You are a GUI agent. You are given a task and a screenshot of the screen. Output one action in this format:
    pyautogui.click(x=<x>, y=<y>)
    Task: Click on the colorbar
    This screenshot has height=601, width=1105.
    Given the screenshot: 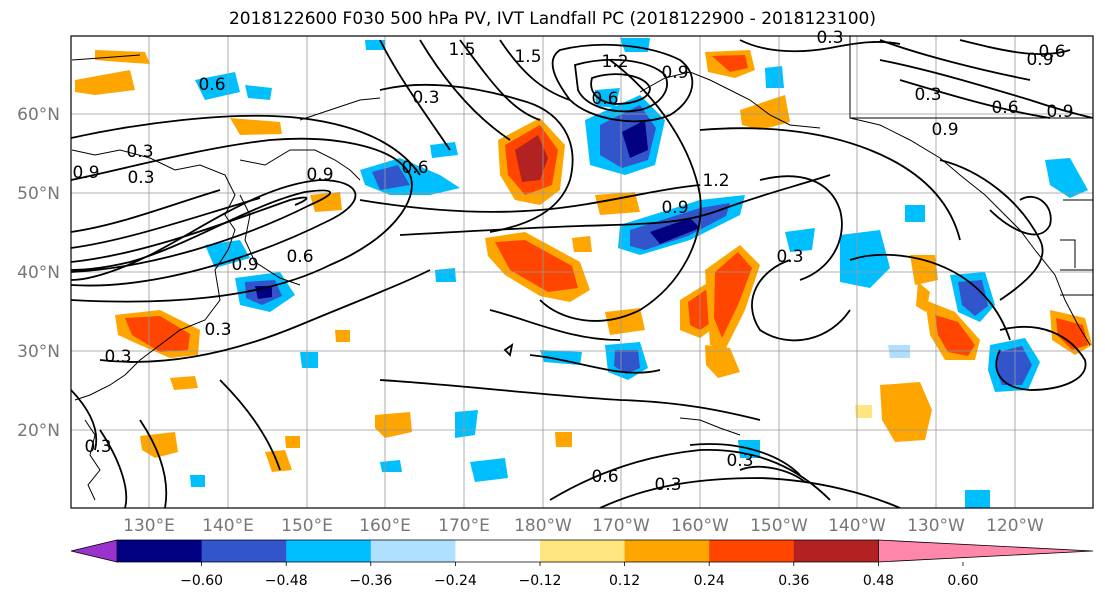 What is the action you would take?
    pyautogui.click(x=582, y=551)
    